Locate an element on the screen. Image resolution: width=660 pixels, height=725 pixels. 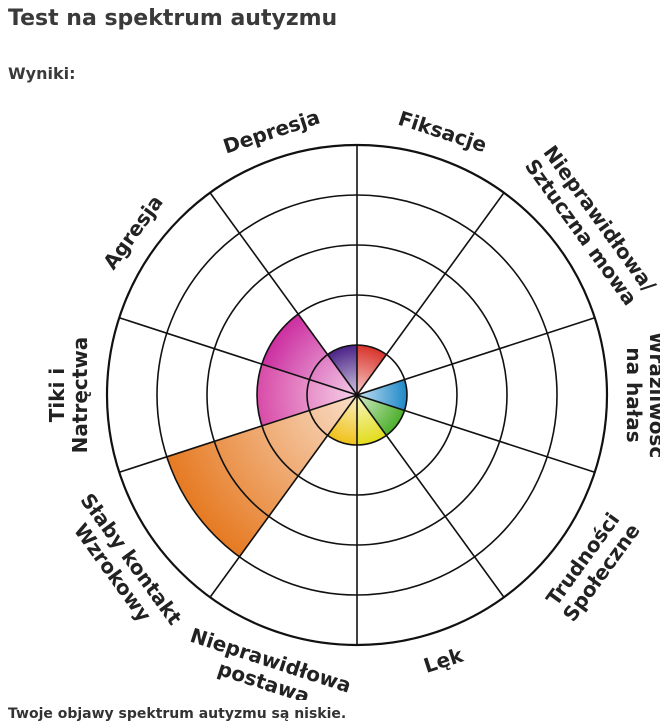
results-label: Wyniki: is located at coordinates (42, 73).